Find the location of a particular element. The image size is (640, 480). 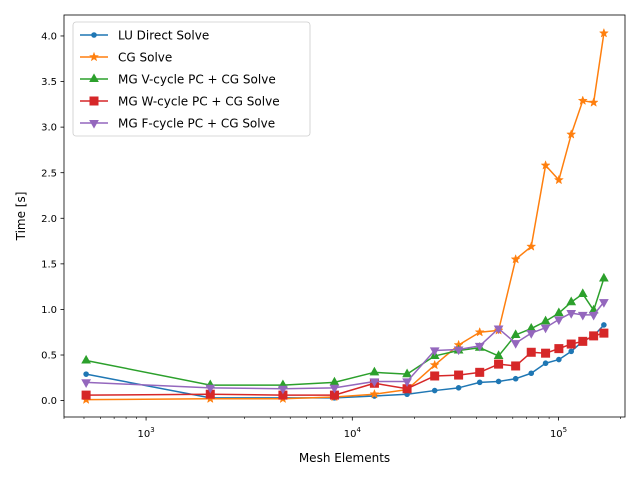

legend-item: MG V-cycle PC + CG Solve is located at coordinates (178, 80).